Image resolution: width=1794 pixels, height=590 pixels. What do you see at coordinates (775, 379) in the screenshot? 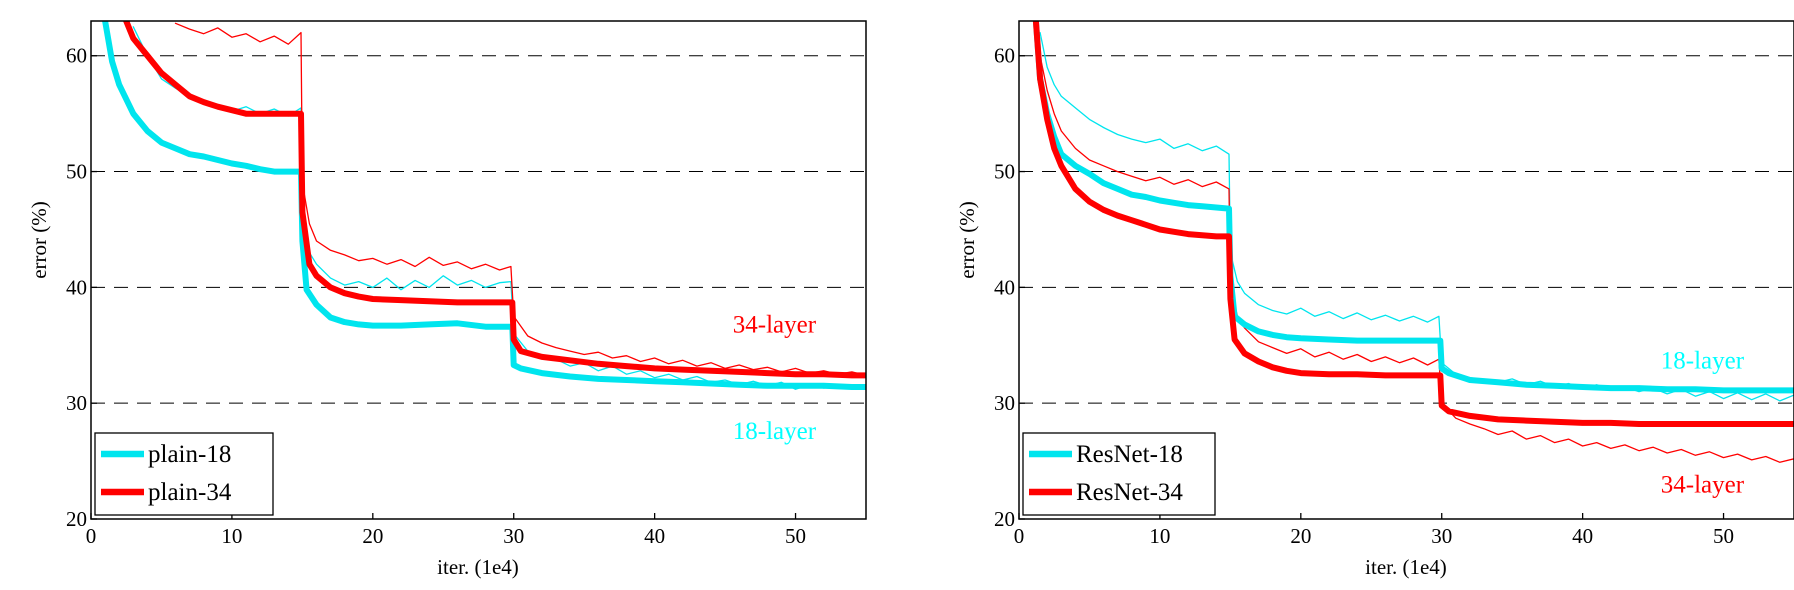
I see `annotations: 34-layer 18-layer` at bounding box center [775, 379].